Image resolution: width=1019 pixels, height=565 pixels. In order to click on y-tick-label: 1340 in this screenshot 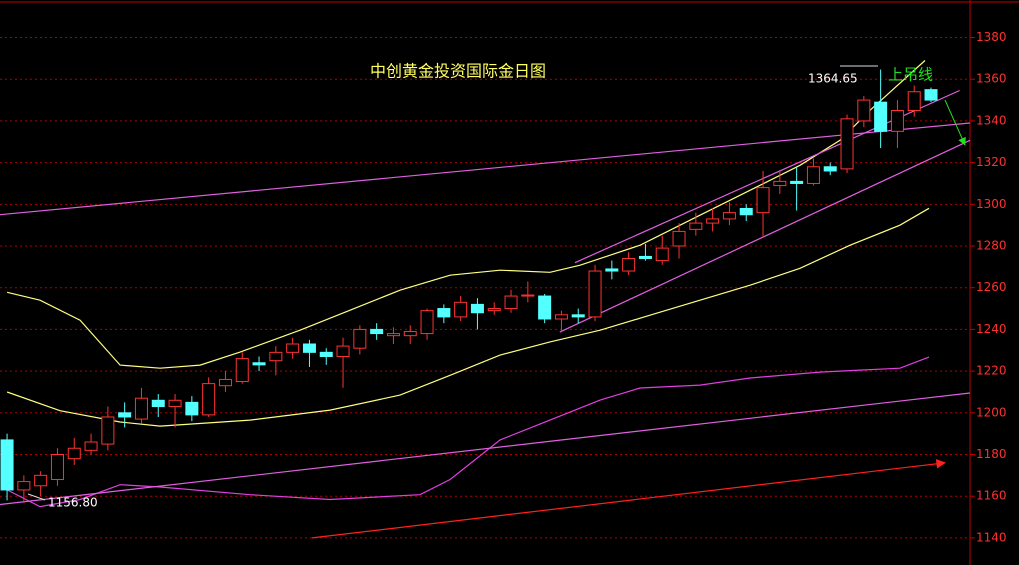, I will do `click(991, 120)`.